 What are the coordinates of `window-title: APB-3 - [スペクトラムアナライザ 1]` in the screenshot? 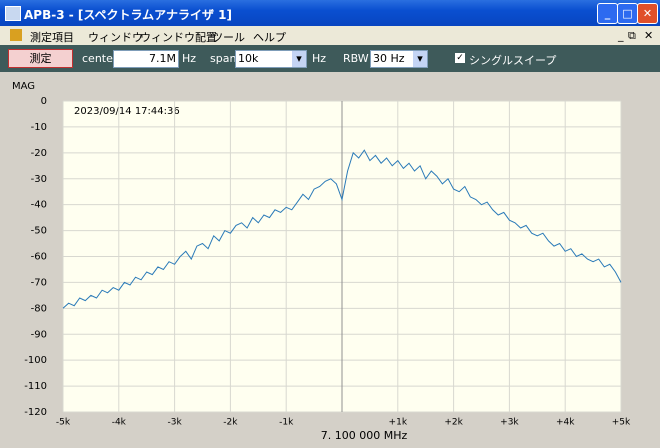 It's located at (128, 15).